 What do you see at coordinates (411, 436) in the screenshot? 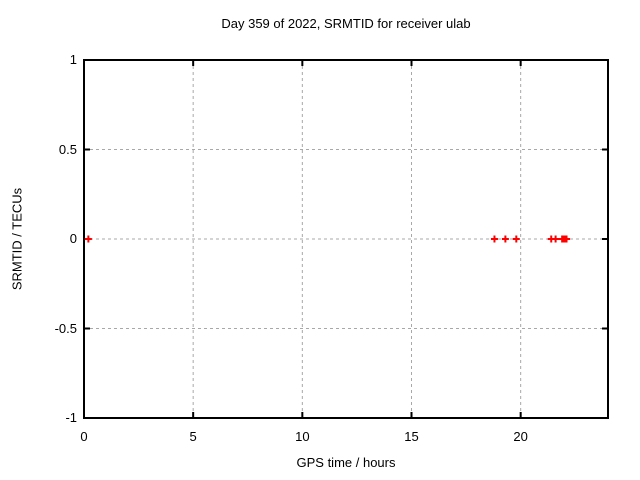
I see `x-tick-label: 15` at bounding box center [411, 436].